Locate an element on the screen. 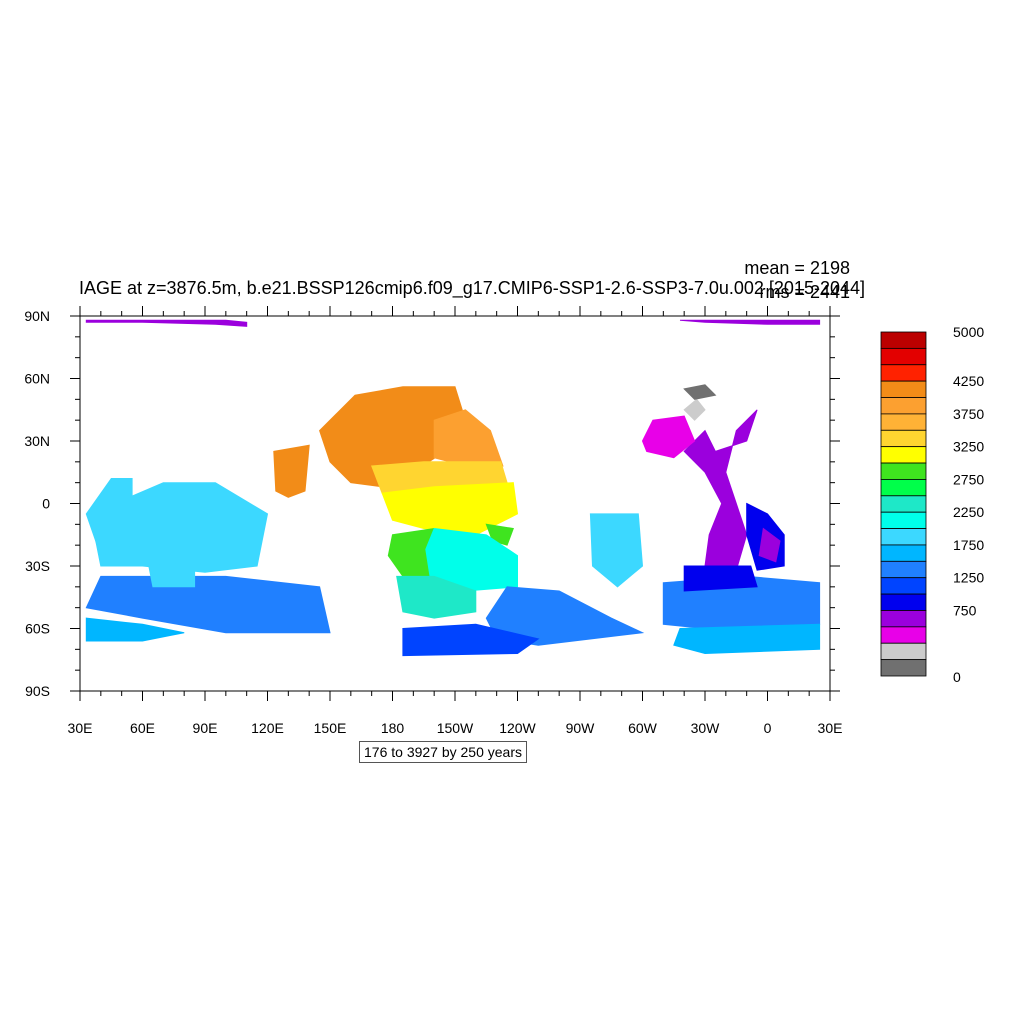 This screenshot has width=1024, height=1024. y-tick-label: 30S is located at coordinates (37, 566).